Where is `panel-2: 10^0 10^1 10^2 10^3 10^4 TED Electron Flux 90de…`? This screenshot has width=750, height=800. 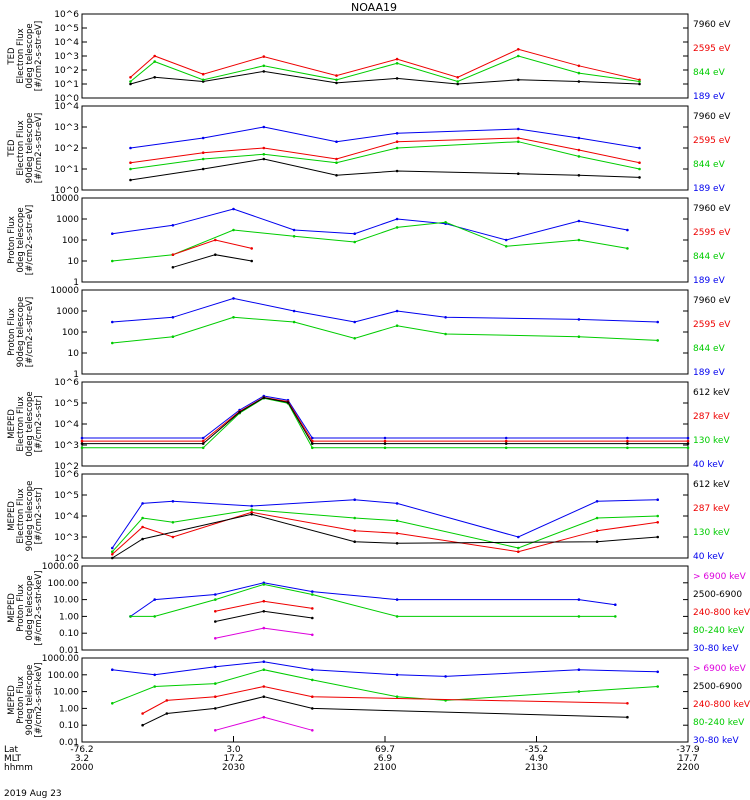 panel-2: 10^0 10^1 10^2 10^3 10^4 TED Electron Flux 90de… is located at coordinates (369, 149).